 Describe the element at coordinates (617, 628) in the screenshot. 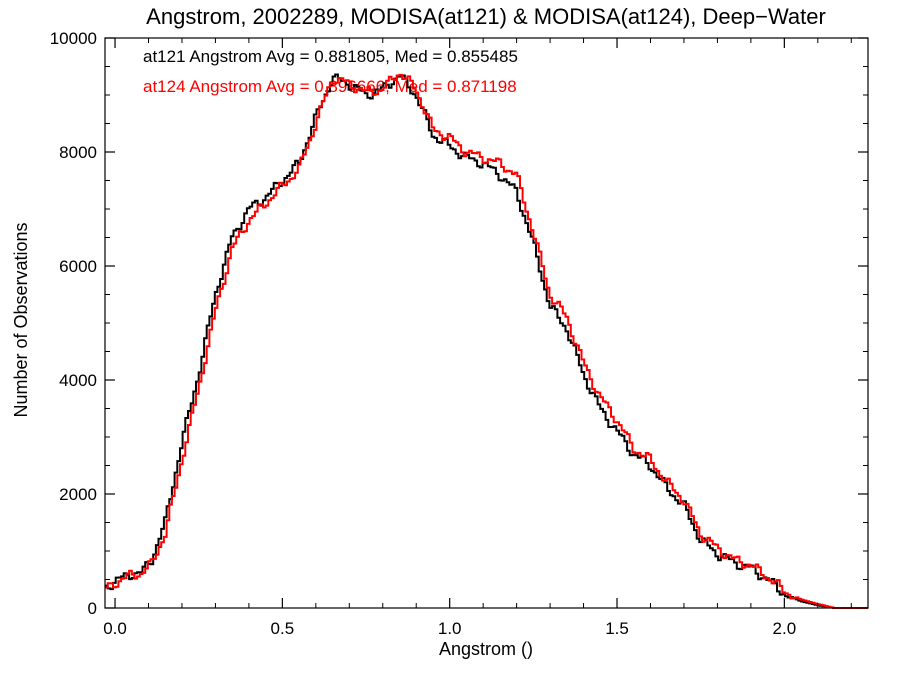

I see `x-tick-label: 1.5` at that location.